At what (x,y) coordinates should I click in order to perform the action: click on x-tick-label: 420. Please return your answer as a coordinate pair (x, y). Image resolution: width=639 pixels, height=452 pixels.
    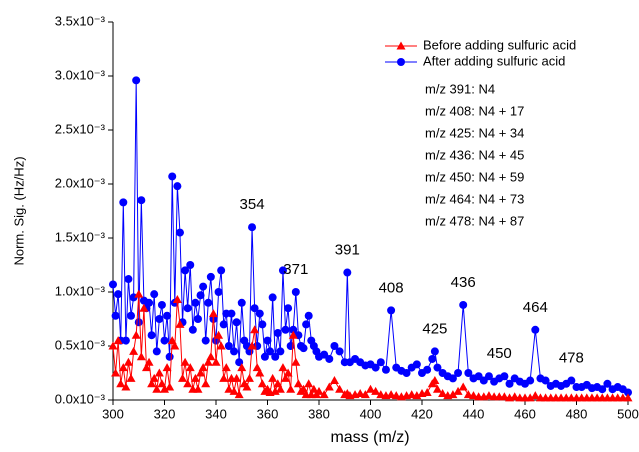
    Looking at the image, I should click on (422, 413).